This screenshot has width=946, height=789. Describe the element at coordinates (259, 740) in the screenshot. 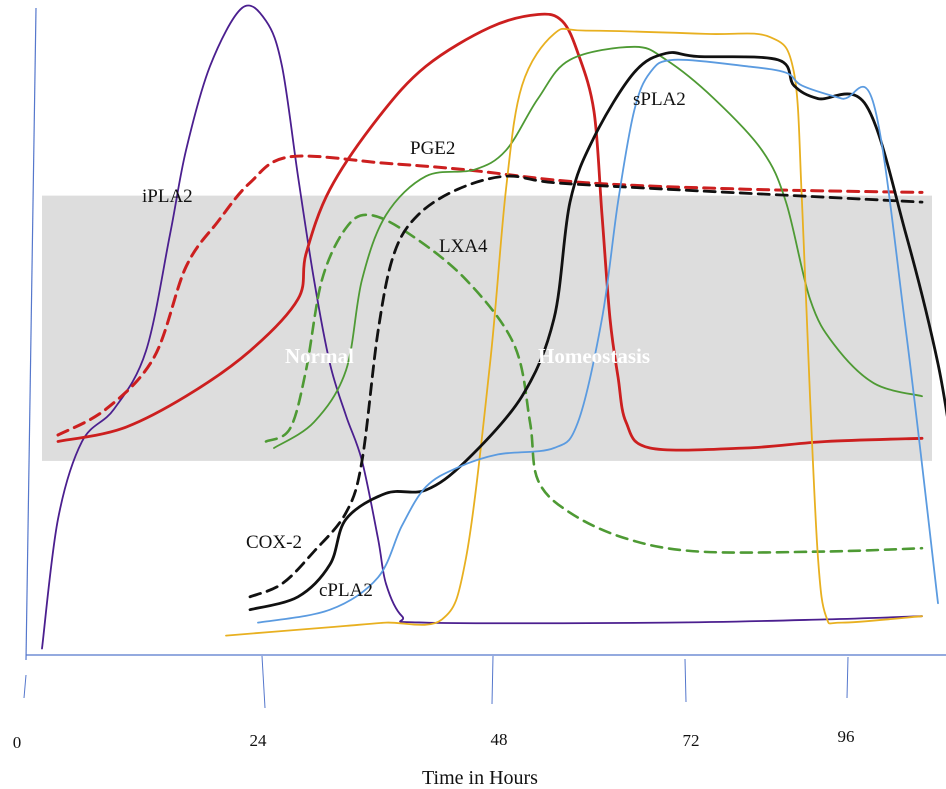

I see `x-tick-label-24: 24` at that location.